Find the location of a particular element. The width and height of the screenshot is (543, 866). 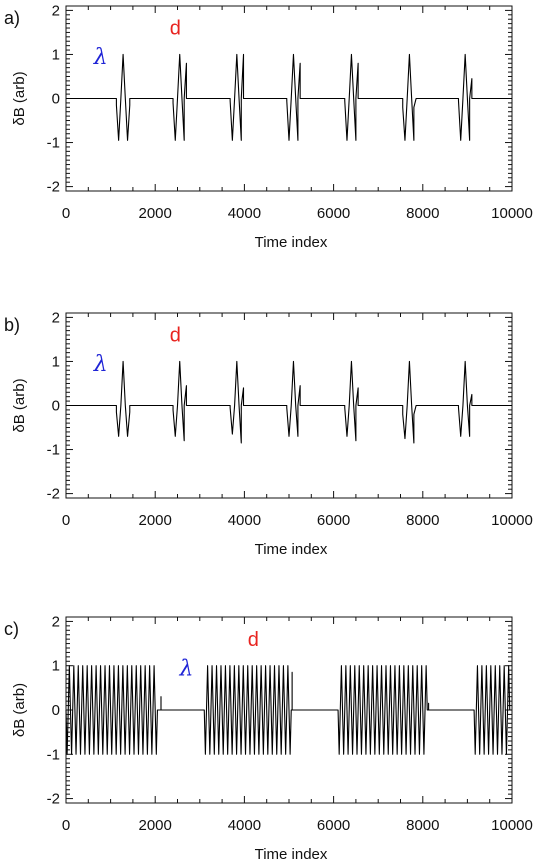

panel-label: c) is located at coordinates (11, 629).